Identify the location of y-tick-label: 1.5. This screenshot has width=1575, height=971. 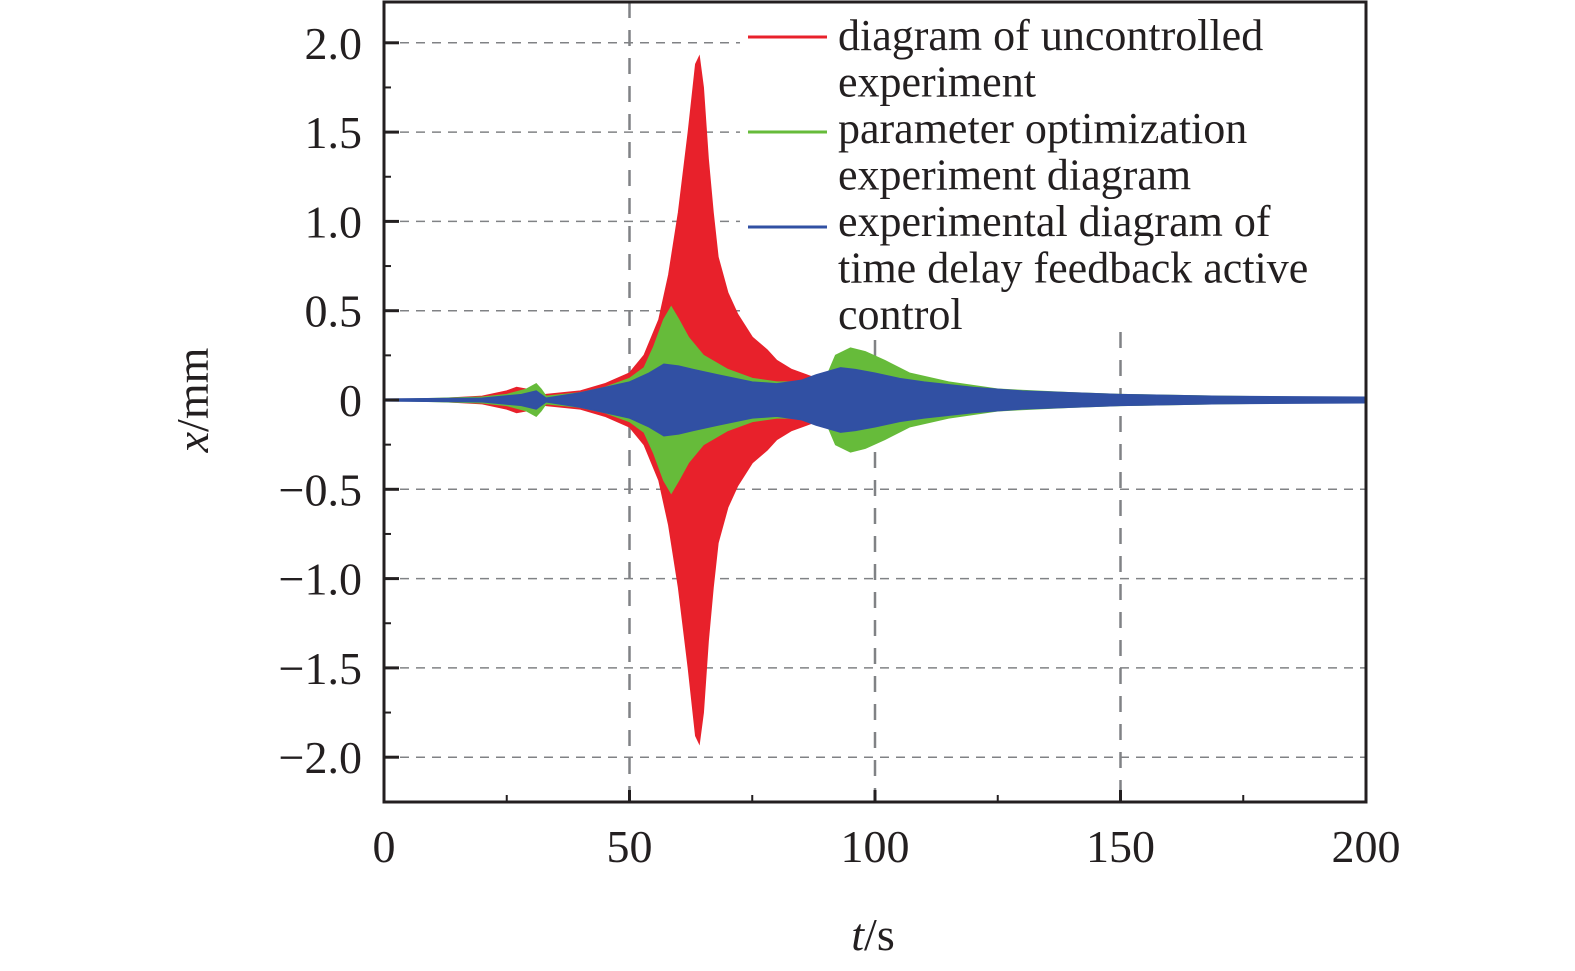
(334, 132).